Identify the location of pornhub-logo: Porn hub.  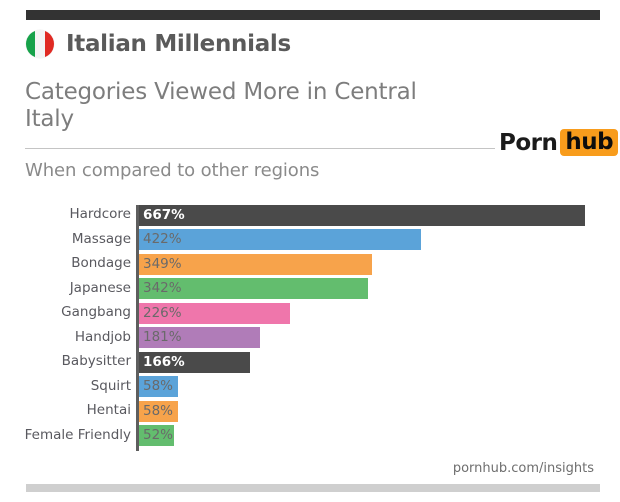
(559, 142).